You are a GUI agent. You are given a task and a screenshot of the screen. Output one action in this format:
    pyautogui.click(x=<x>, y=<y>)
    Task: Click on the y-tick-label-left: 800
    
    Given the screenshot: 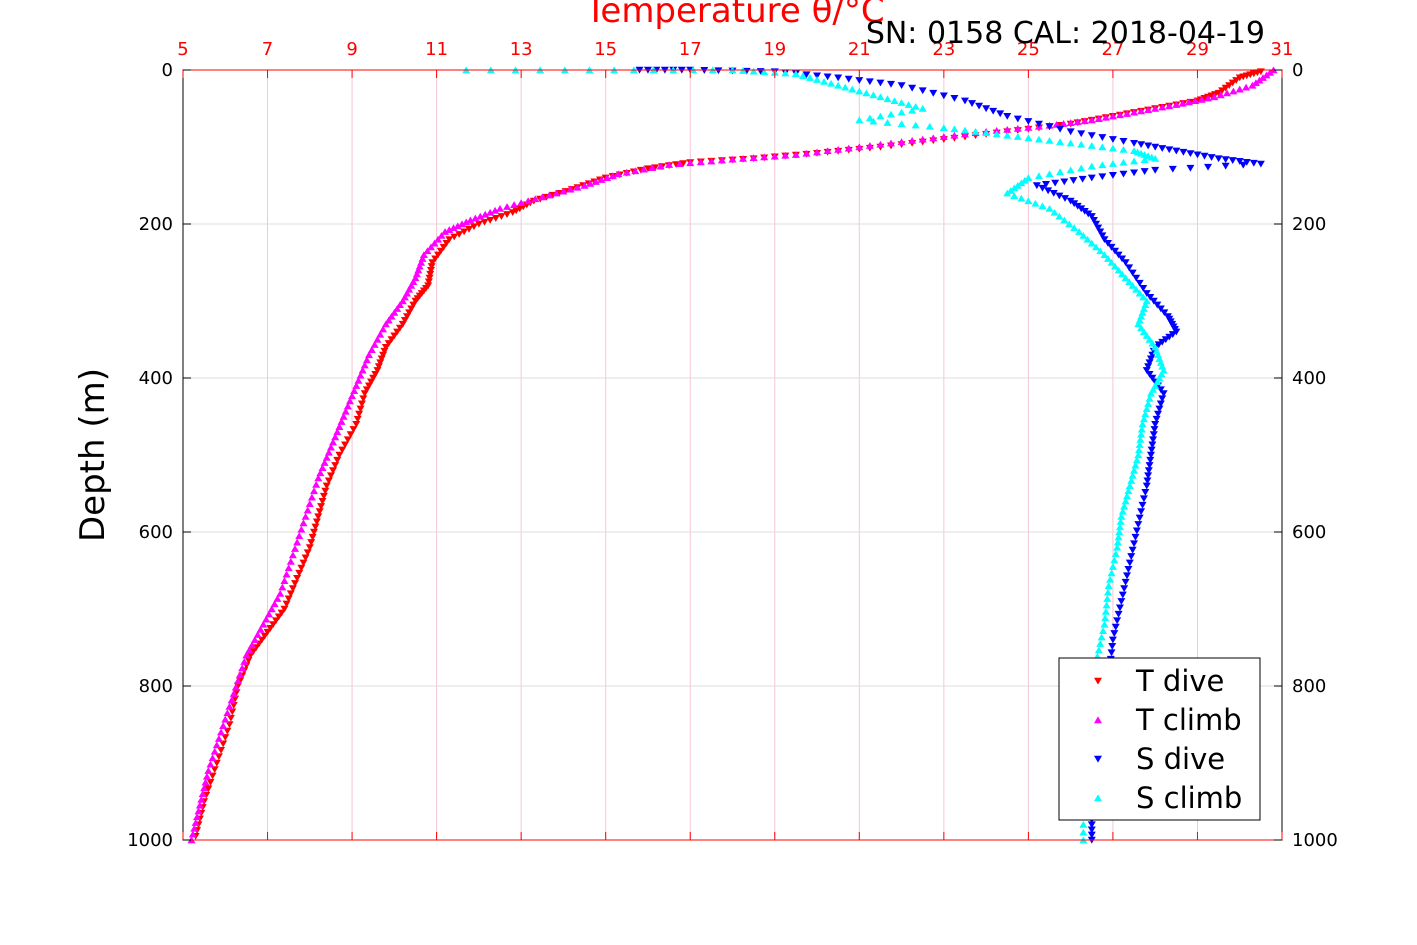 What is the action you would take?
    pyautogui.click(x=156, y=686)
    